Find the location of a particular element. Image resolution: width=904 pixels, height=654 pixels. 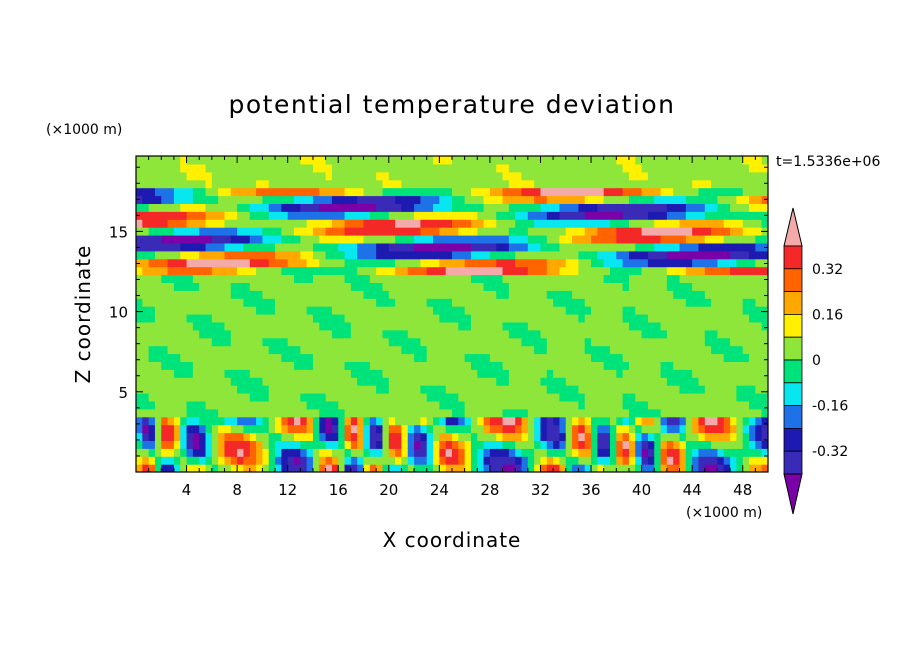

colorbar-swatch is located at coordinates (793, 439).